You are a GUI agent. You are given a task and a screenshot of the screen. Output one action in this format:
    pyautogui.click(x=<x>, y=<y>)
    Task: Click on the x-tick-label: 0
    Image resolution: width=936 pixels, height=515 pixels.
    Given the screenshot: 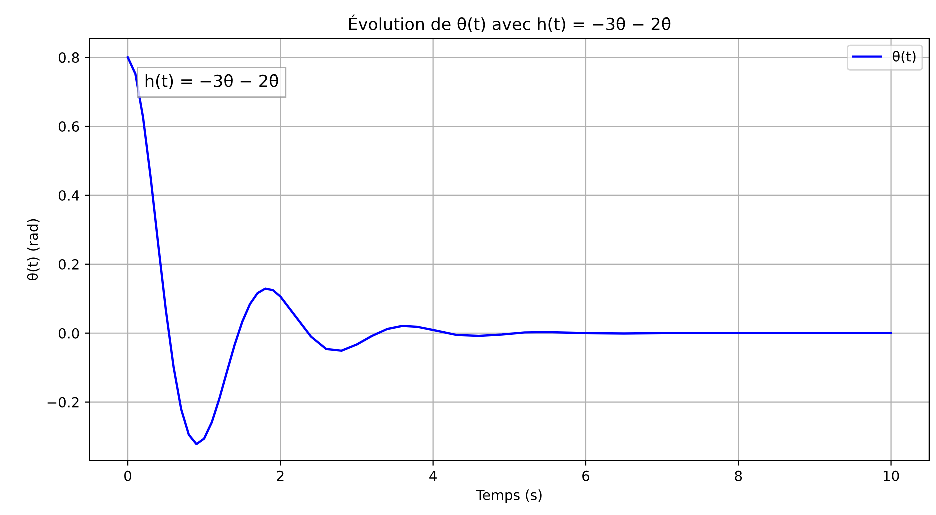 What is the action you would take?
    pyautogui.click(x=128, y=476)
    